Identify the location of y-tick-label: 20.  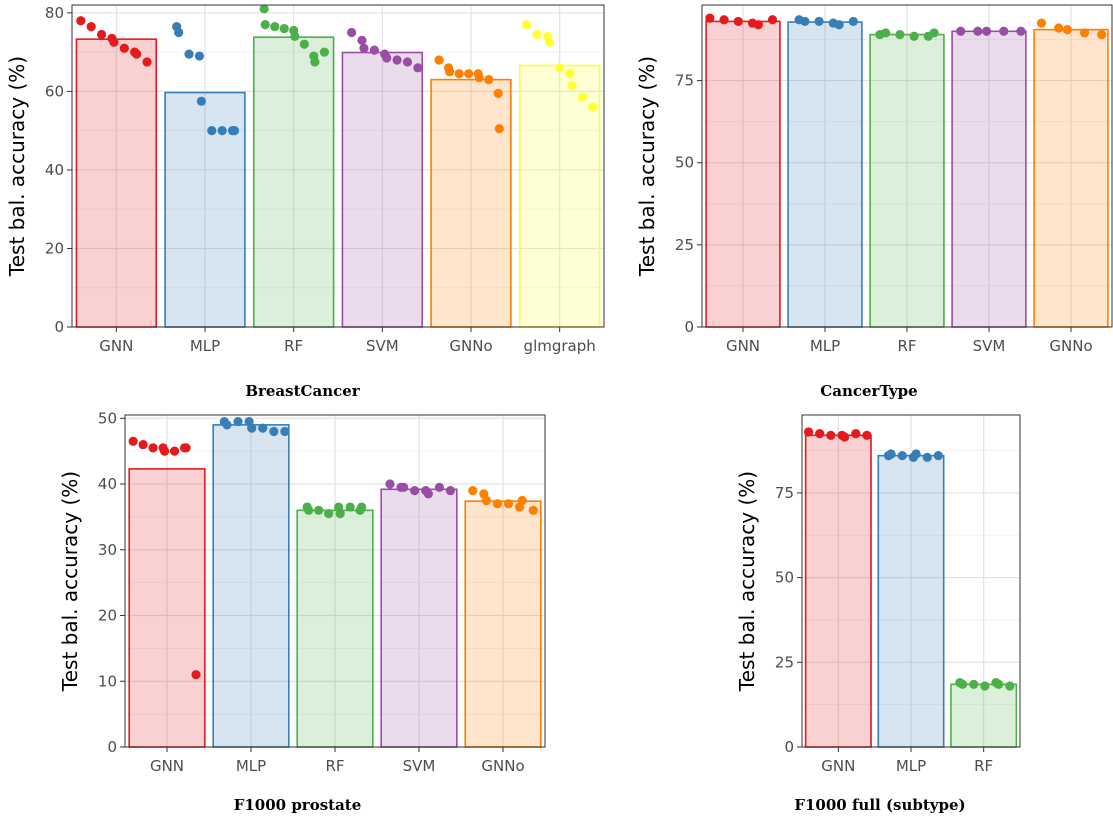
(54, 248).